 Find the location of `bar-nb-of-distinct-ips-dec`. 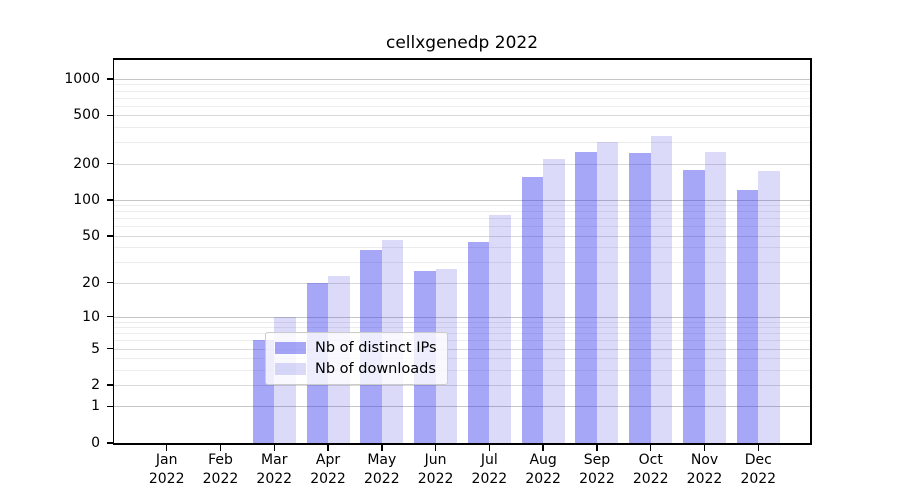

bar-nb-of-distinct-ips-dec is located at coordinates (747, 316).